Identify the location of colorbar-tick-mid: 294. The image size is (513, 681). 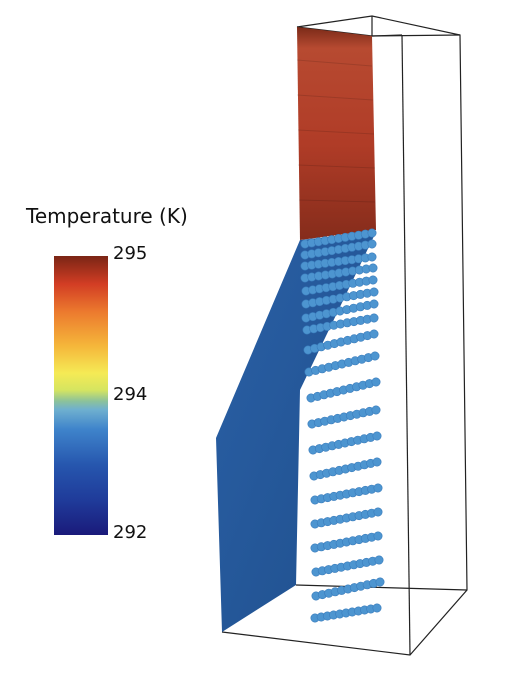
(130, 394).